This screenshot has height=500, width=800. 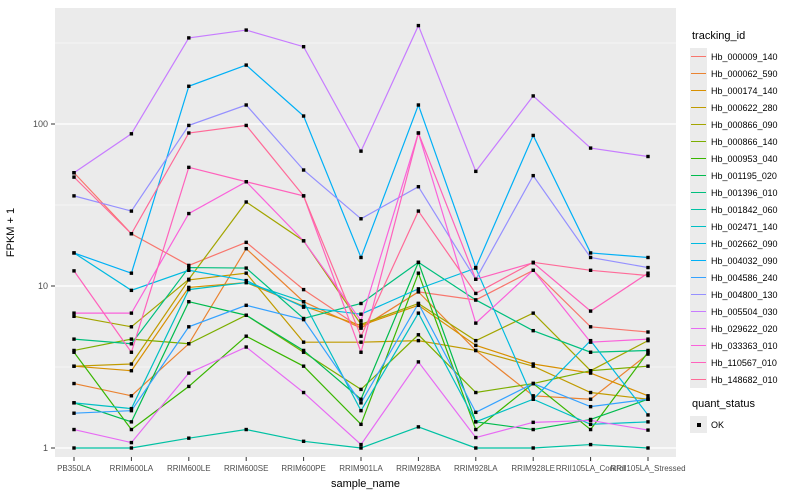 What do you see at coordinates (189, 468) in the screenshot?
I see `x-tick-label: RRIM600LE` at bounding box center [189, 468].